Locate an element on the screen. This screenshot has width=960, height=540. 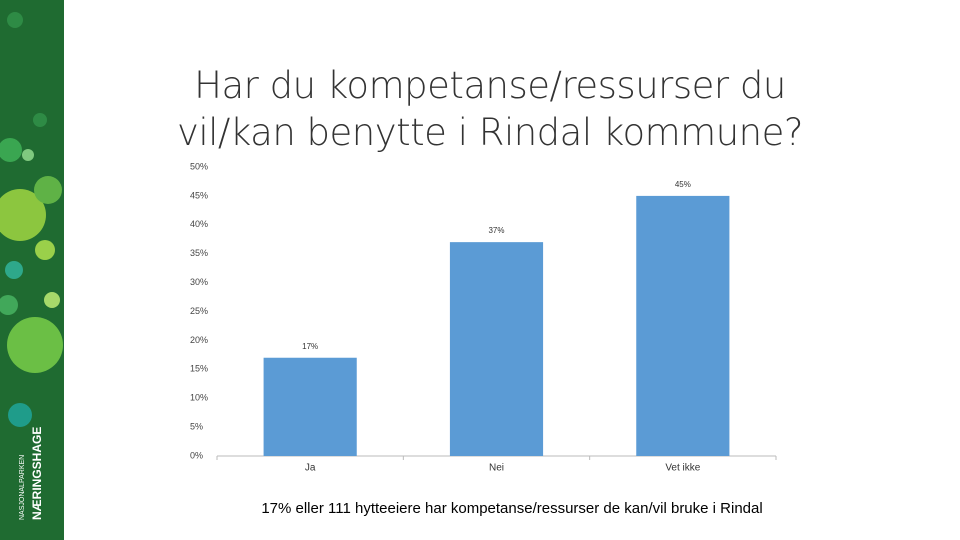
y-tick-label: 0% is located at coordinates (196, 455).